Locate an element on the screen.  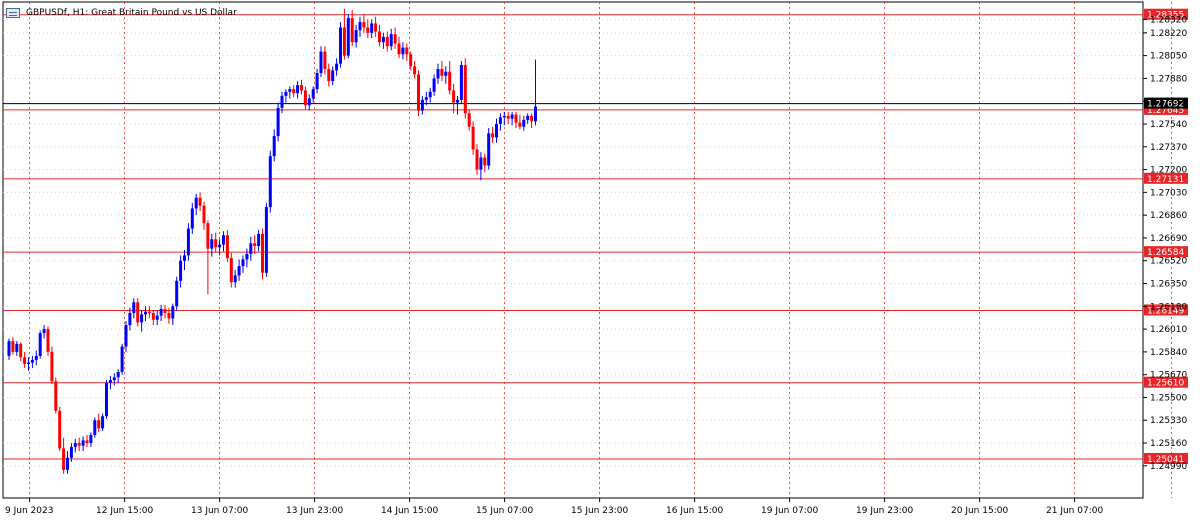
level-label: 1.25610 is located at coordinates (1165, 384).